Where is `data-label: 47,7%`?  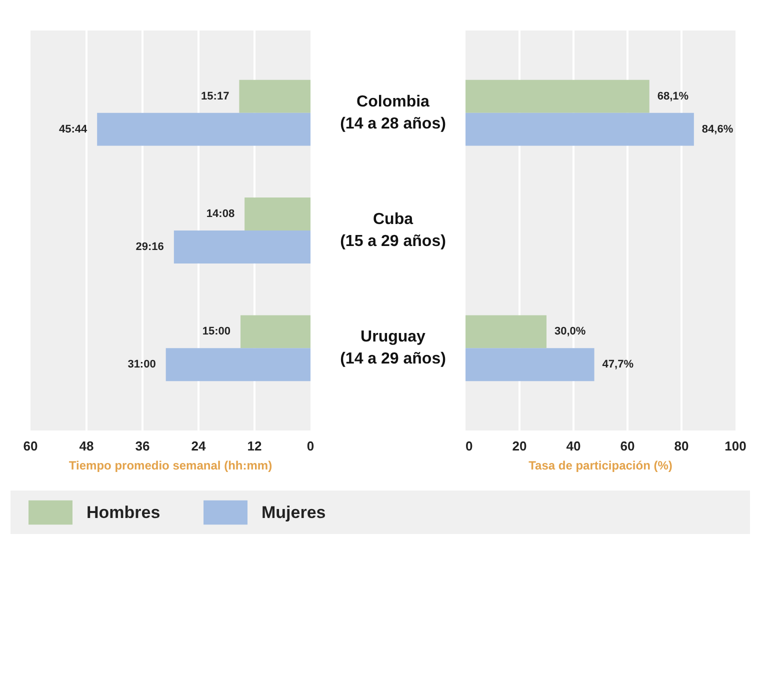 data-label: 47,7% is located at coordinates (618, 364).